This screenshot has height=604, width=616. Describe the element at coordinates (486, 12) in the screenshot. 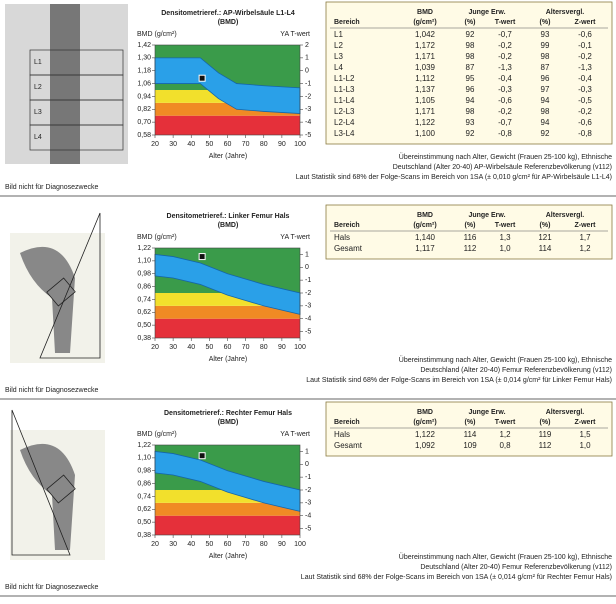

I see `table-group: Junge Erw.` at that location.